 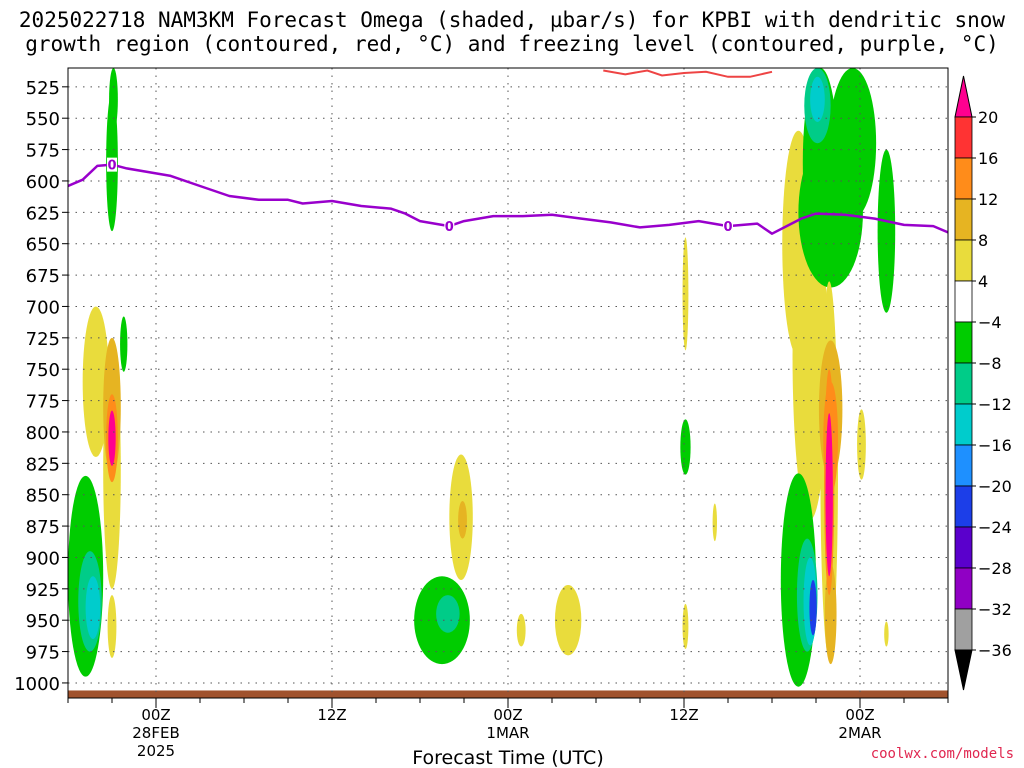 What do you see at coordinates (43, 182) in the screenshot?
I see `y-tick-label: 600` at bounding box center [43, 182].